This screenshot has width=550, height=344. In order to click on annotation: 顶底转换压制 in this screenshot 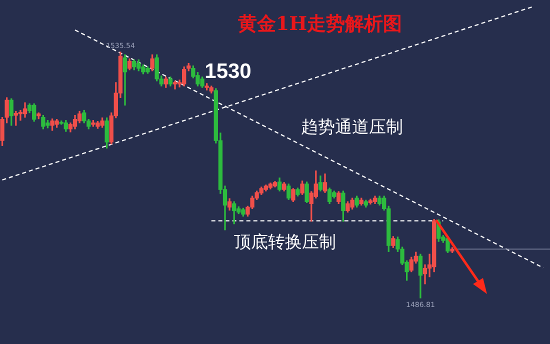, I will do `click(285, 242)`.